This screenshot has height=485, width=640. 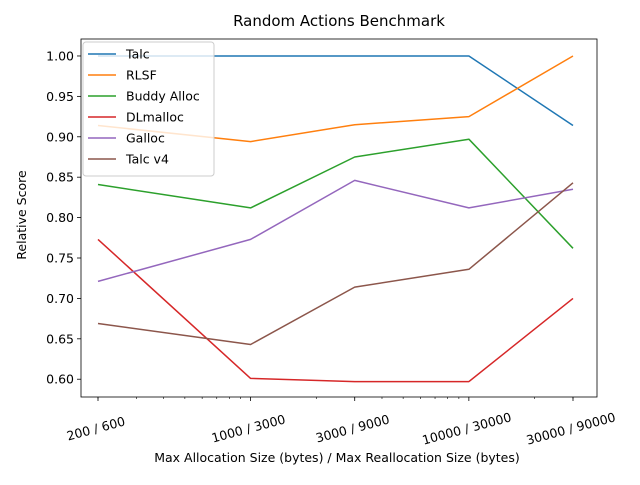 What do you see at coordinates (60, 298) in the screenshot?
I see `y-tick-label: 0.70` at bounding box center [60, 298].